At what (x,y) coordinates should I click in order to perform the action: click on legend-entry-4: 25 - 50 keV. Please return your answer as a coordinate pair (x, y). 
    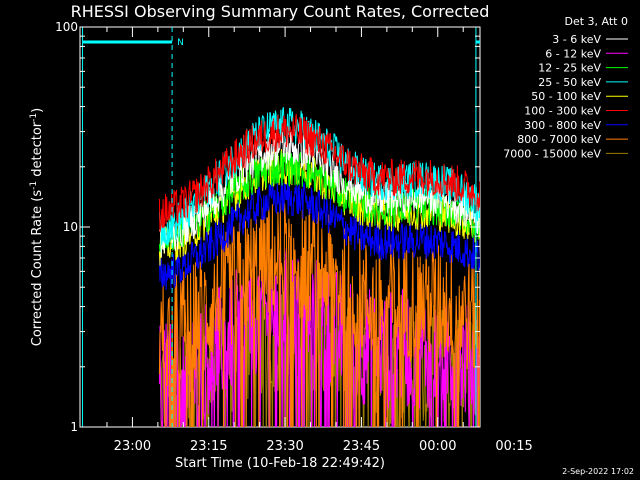
    Looking at the image, I should click on (583, 82).